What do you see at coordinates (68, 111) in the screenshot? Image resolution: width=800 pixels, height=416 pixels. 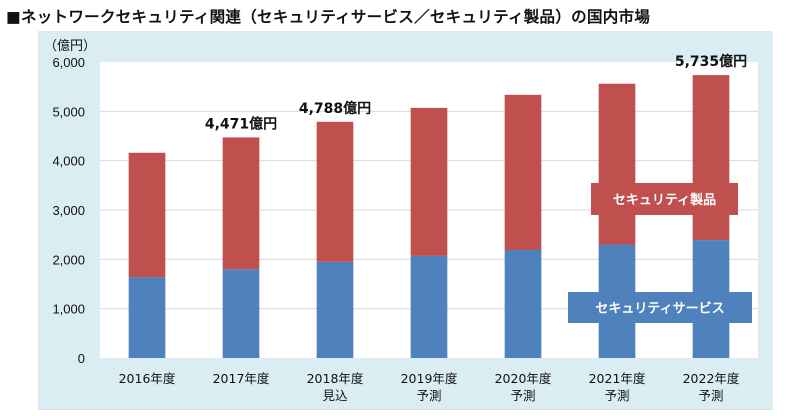 I see `y-tick-label: 5,000` at bounding box center [68, 111].